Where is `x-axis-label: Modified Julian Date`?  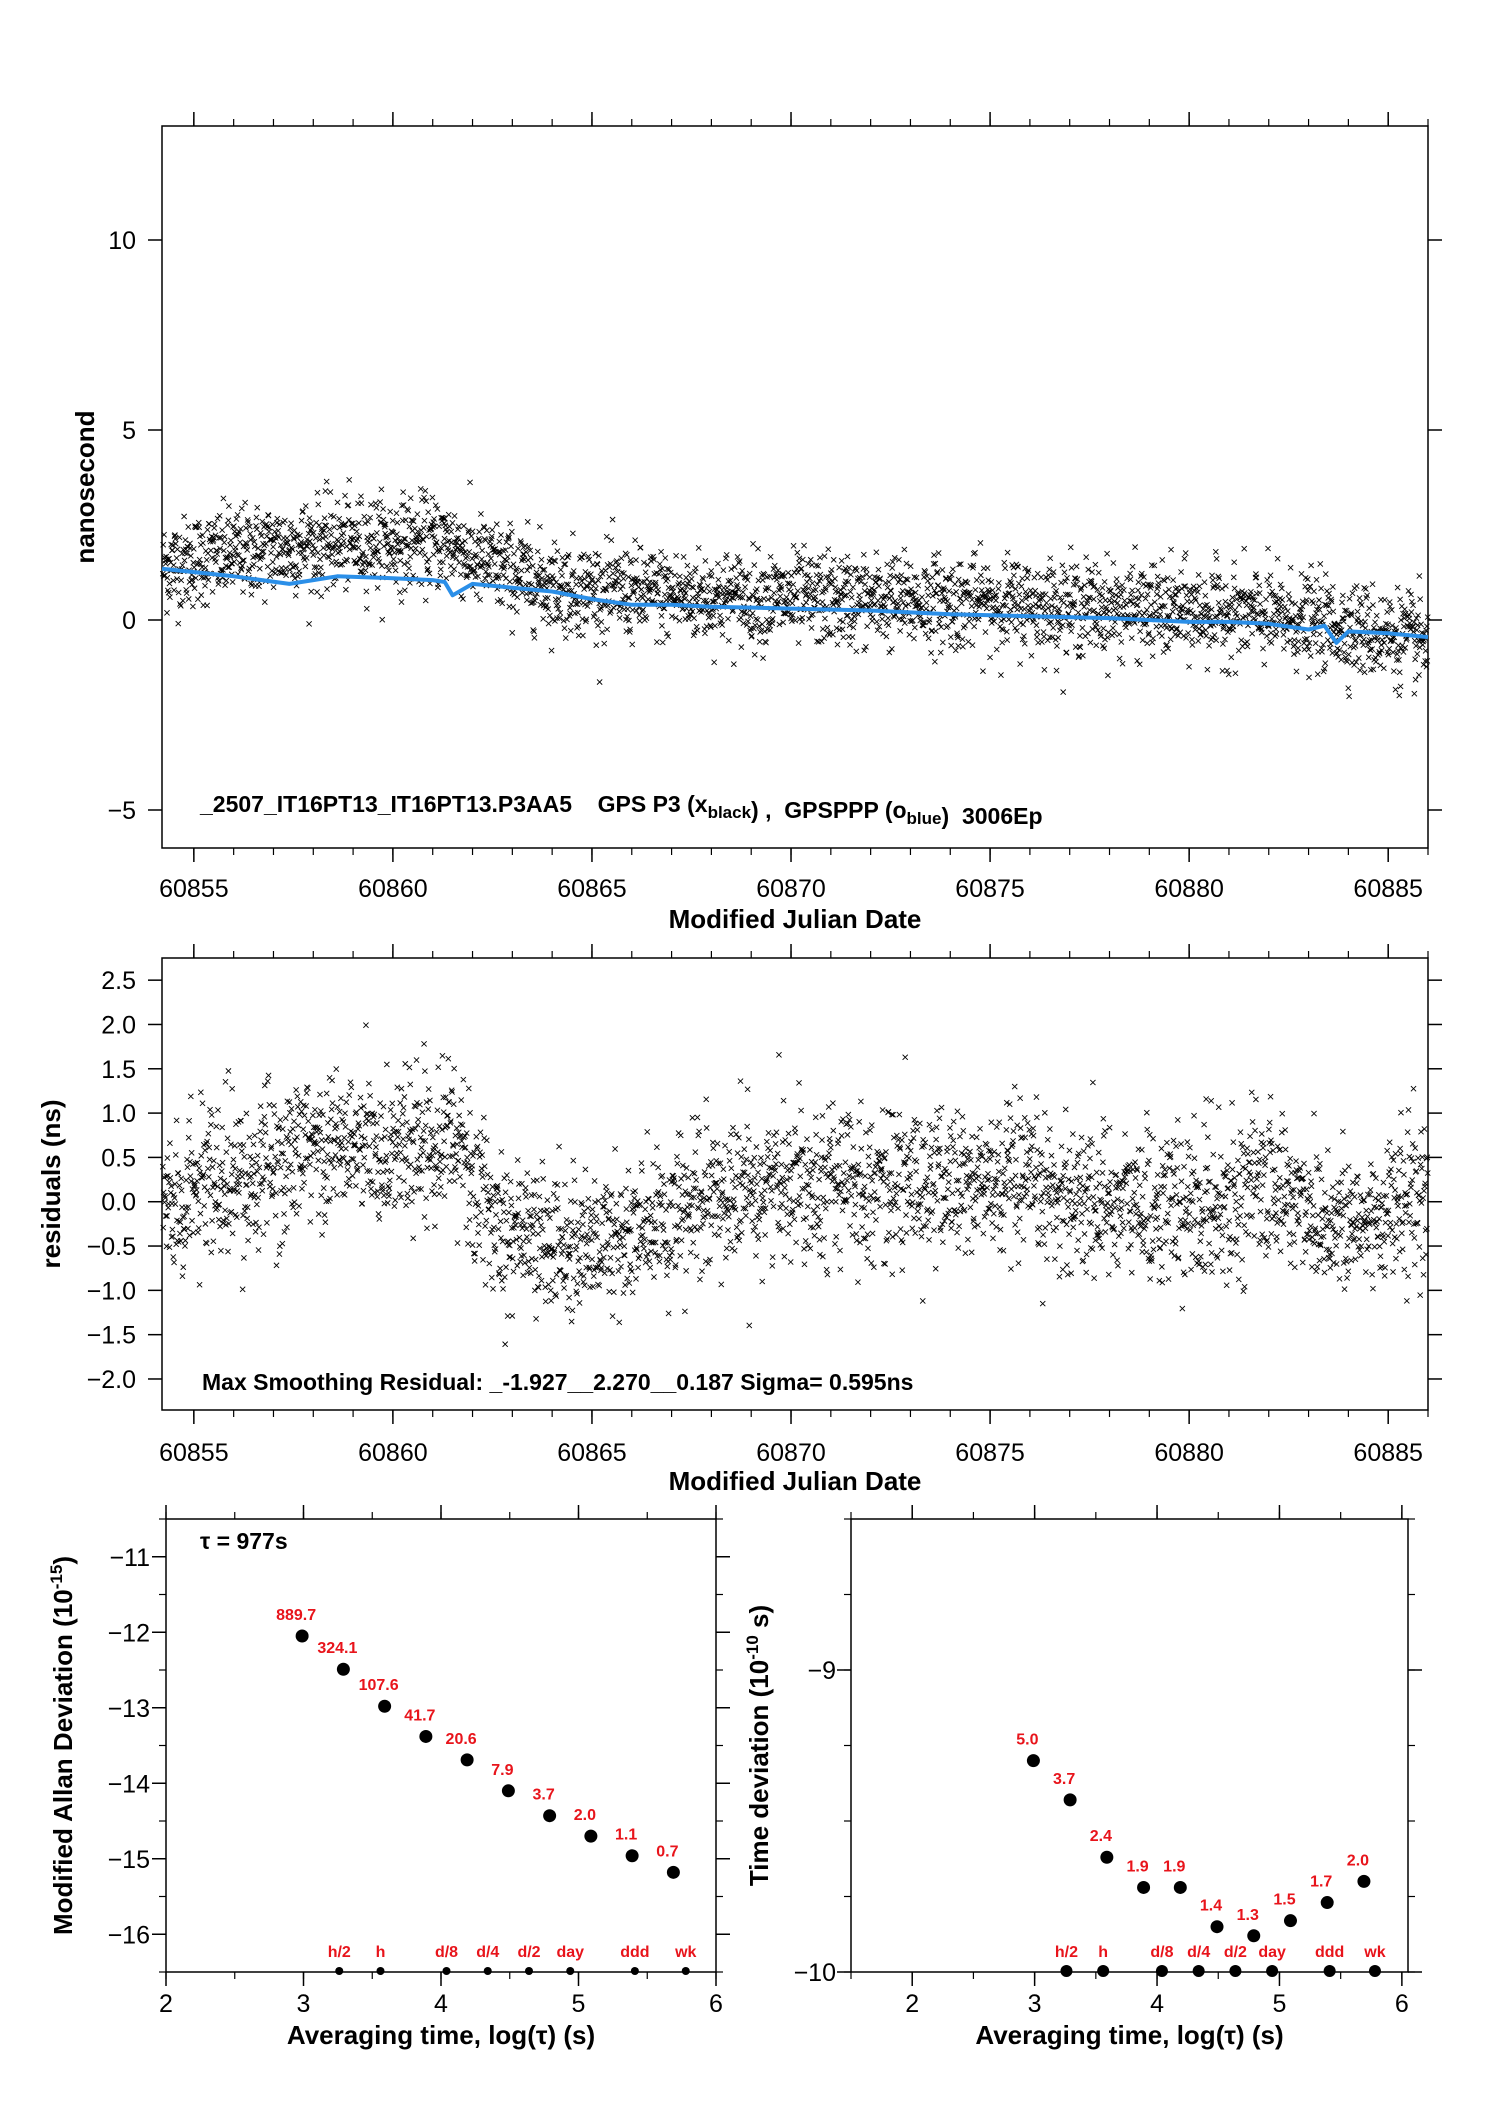
x-axis-label: Modified Julian Date is located at coordinates (795, 919).